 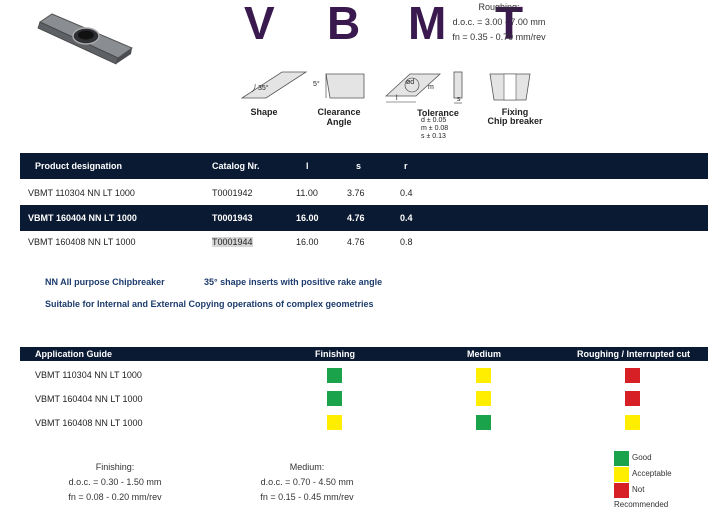 I want to click on chipbreaker-description: NN All purpose Chipbreaker, so click(x=105, y=282).